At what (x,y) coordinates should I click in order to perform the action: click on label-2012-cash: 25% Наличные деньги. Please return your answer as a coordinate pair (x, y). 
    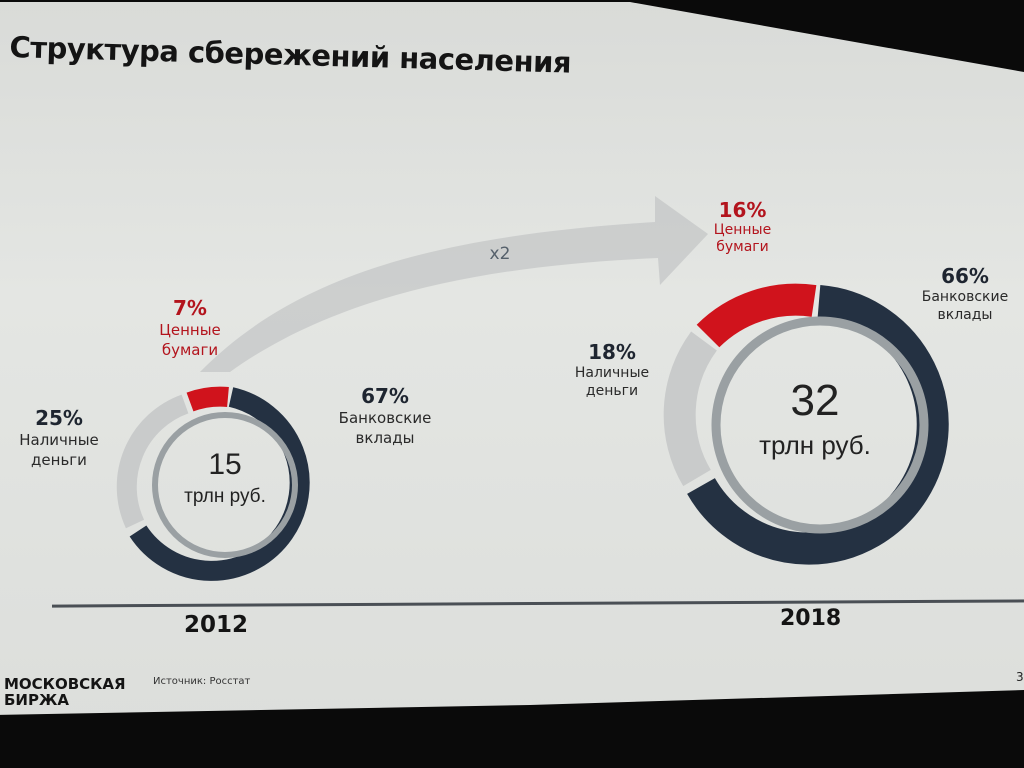
    Looking at the image, I should click on (59, 437).